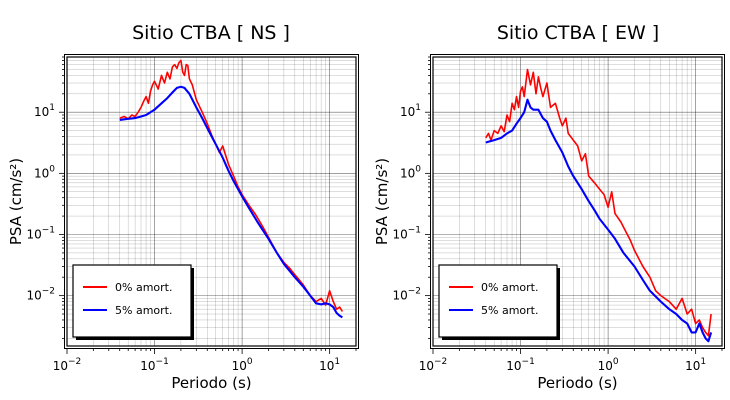 The width and height of the screenshot is (730, 400). I want to click on chart-title: Sitio CTBA [ NS ], so click(211, 33).